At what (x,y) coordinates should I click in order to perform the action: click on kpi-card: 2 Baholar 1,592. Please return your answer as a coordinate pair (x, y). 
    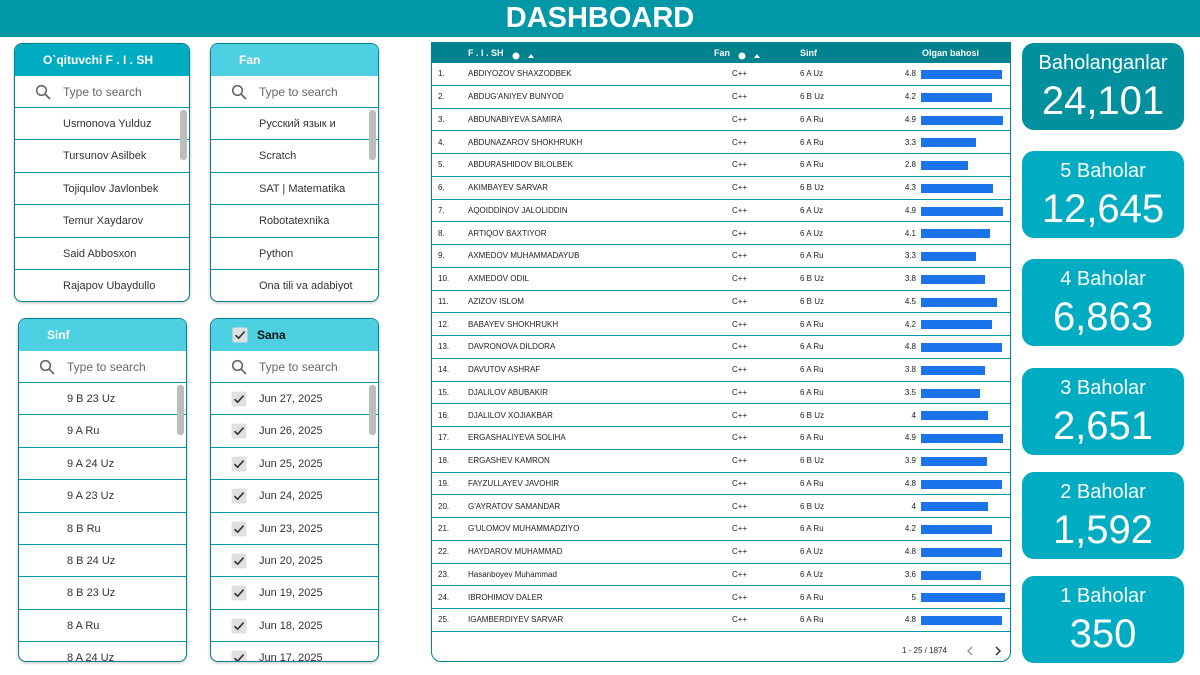
    Looking at the image, I should click on (1103, 515).